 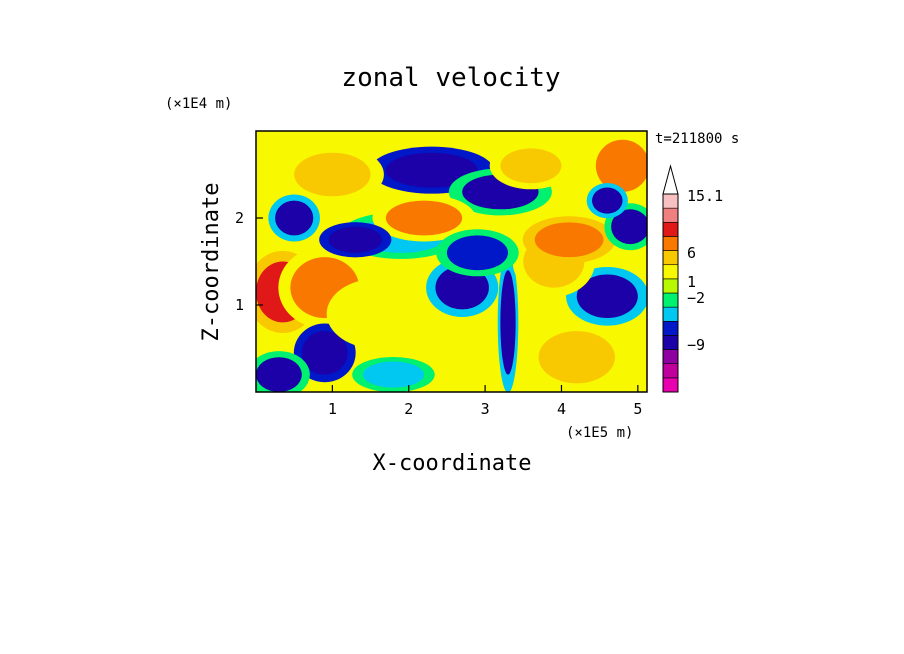 What do you see at coordinates (211, 262) in the screenshot?
I see `y-axis-label: Z-coordinate` at bounding box center [211, 262].